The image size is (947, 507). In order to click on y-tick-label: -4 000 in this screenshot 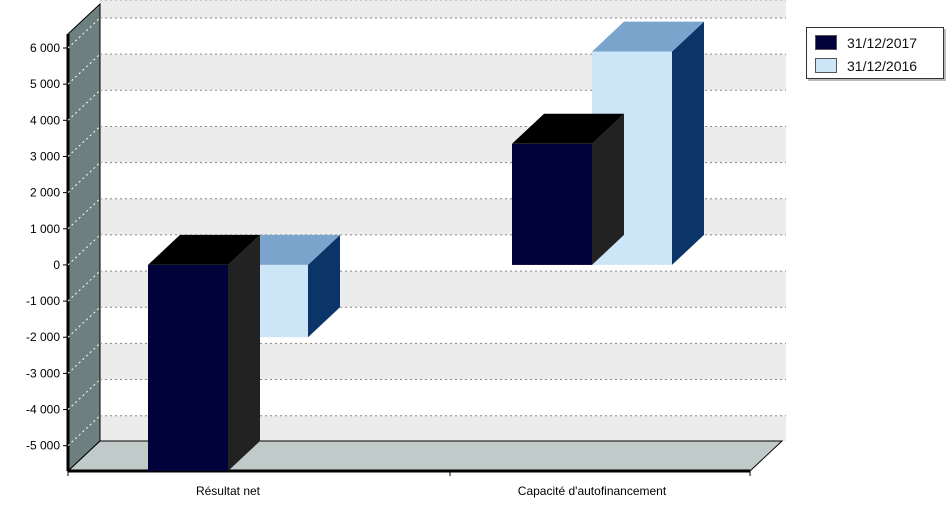, I will do `click(43, 410)`.